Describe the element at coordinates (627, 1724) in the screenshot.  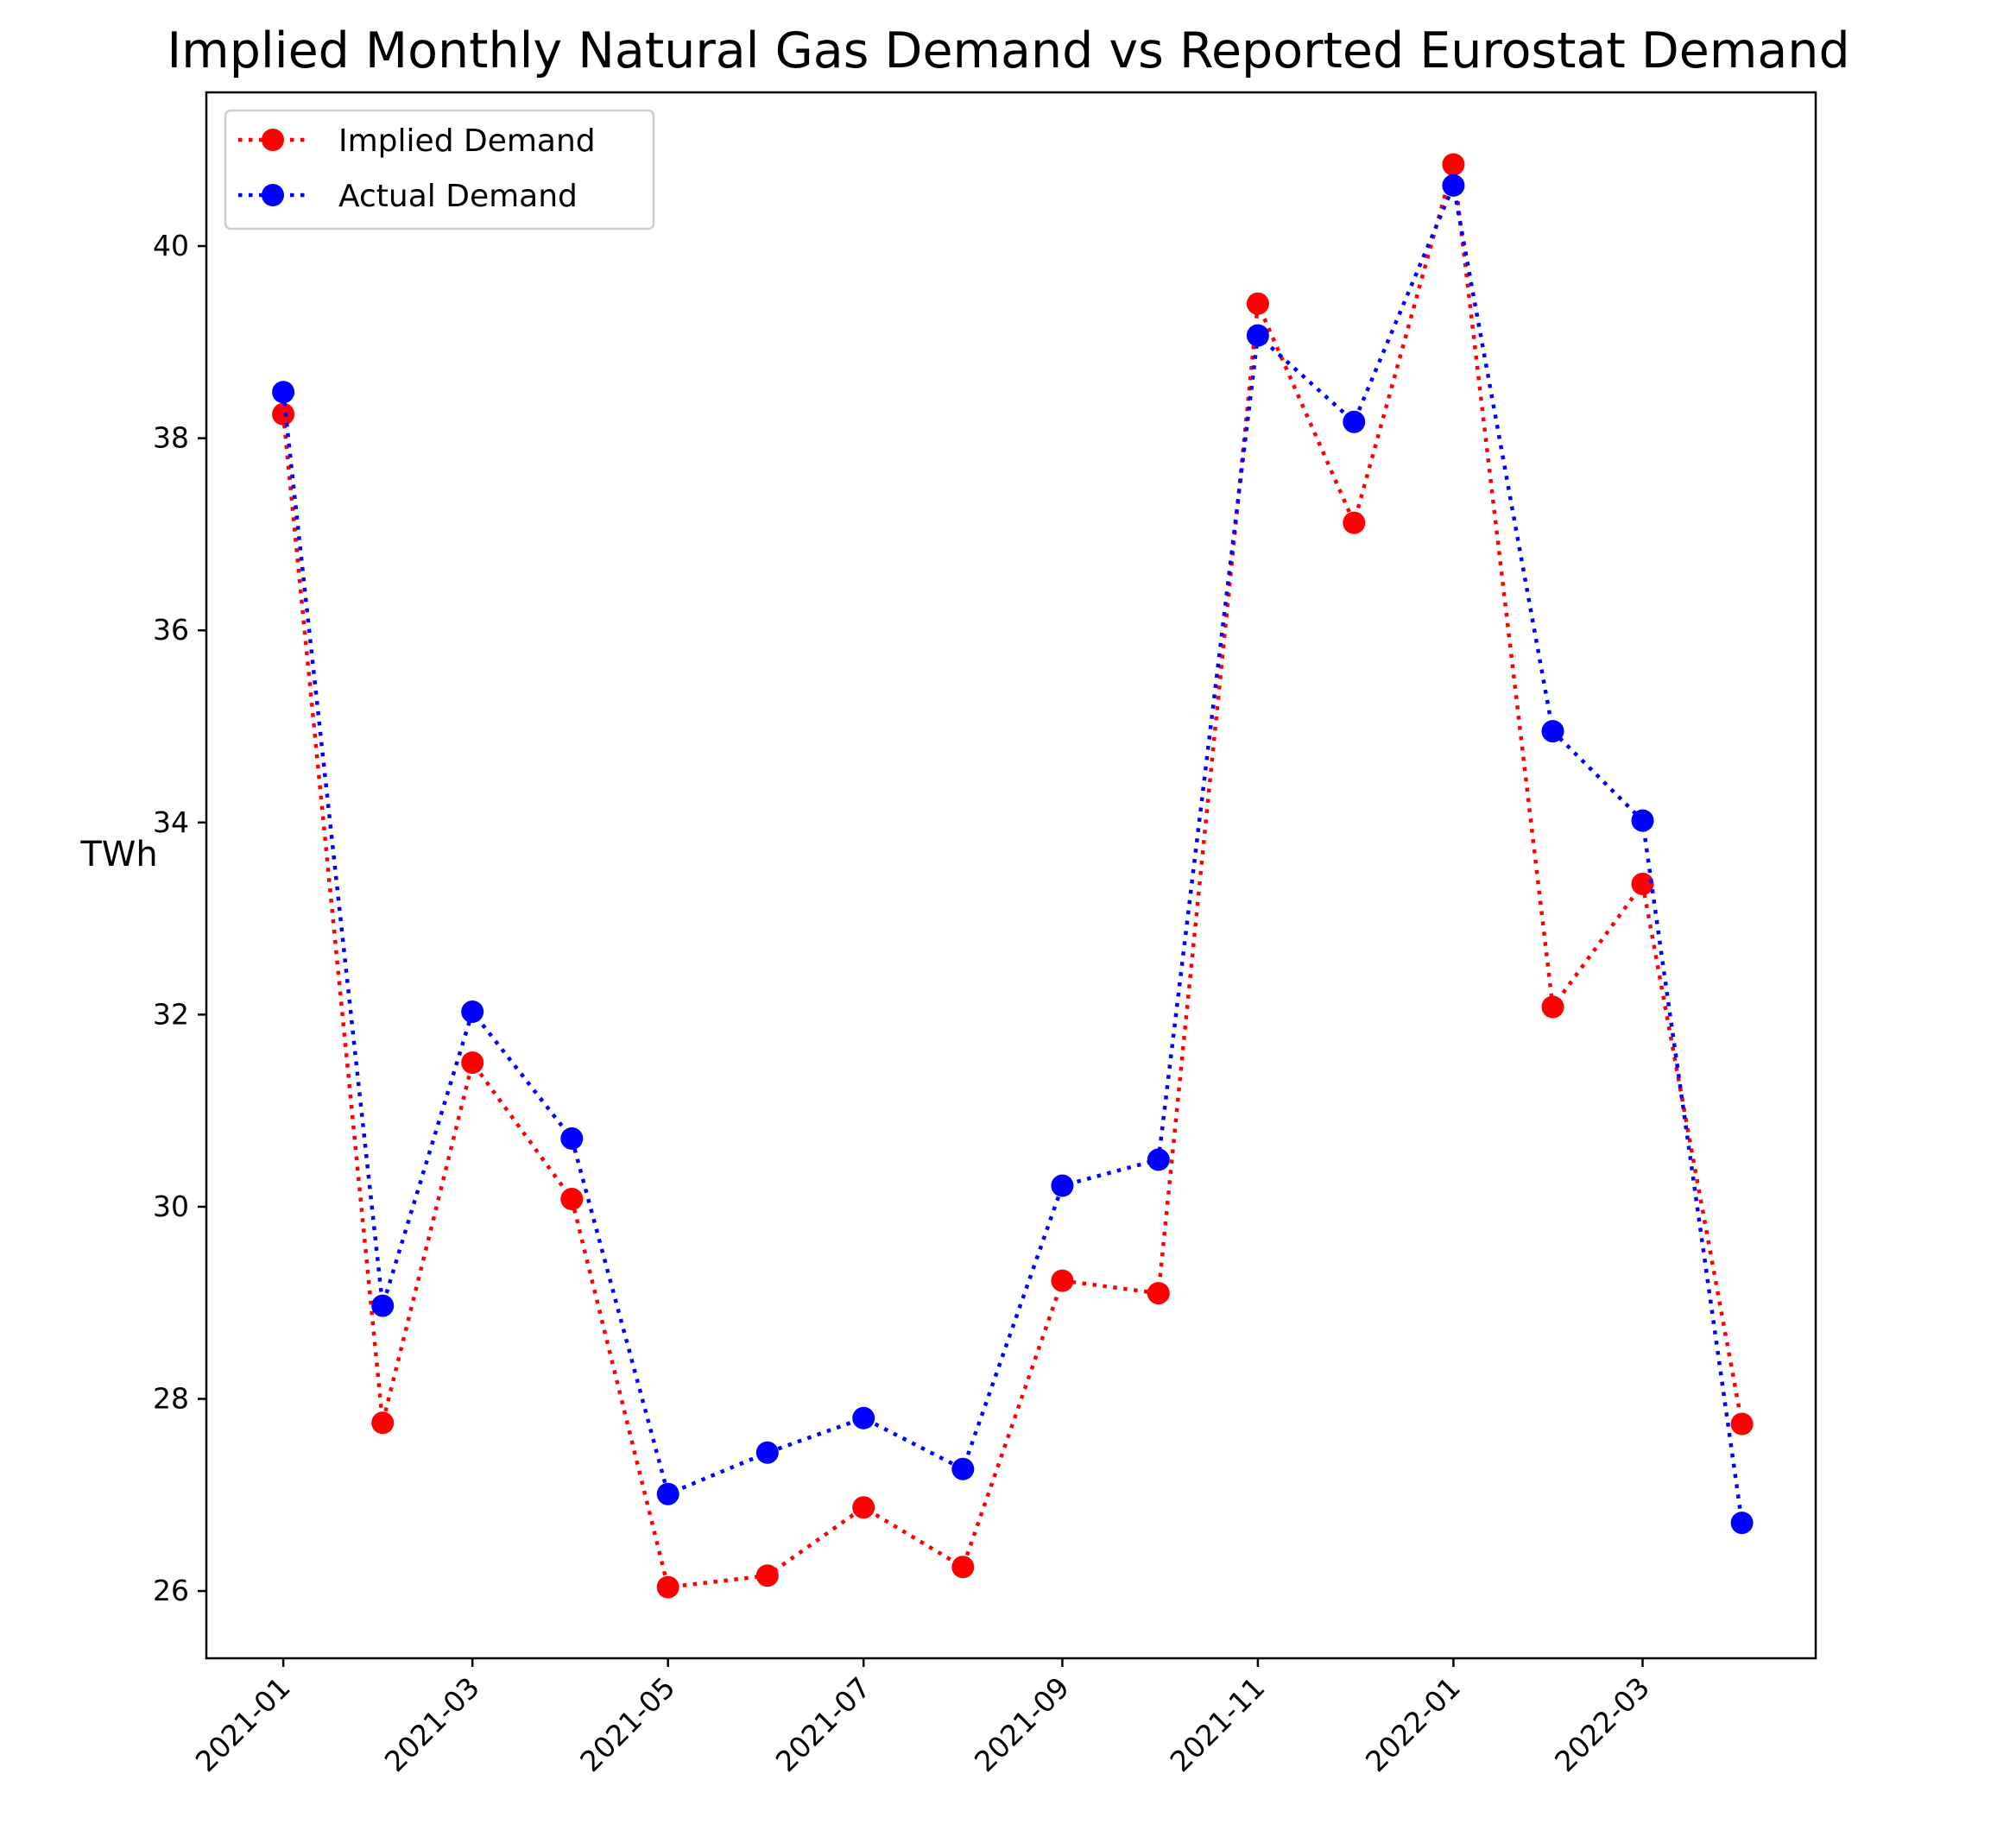
I see `x-tick-label: 2021-05` at that location.